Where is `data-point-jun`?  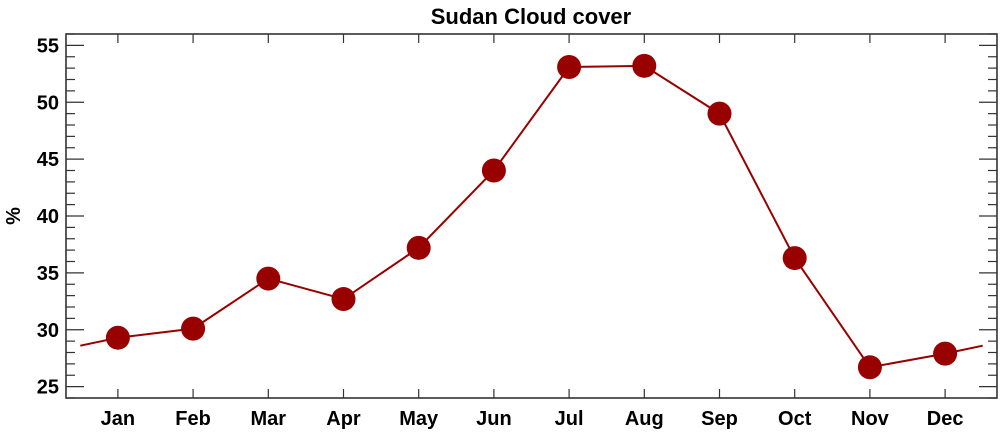 data-point-jun is located at coordinates (493, 170).